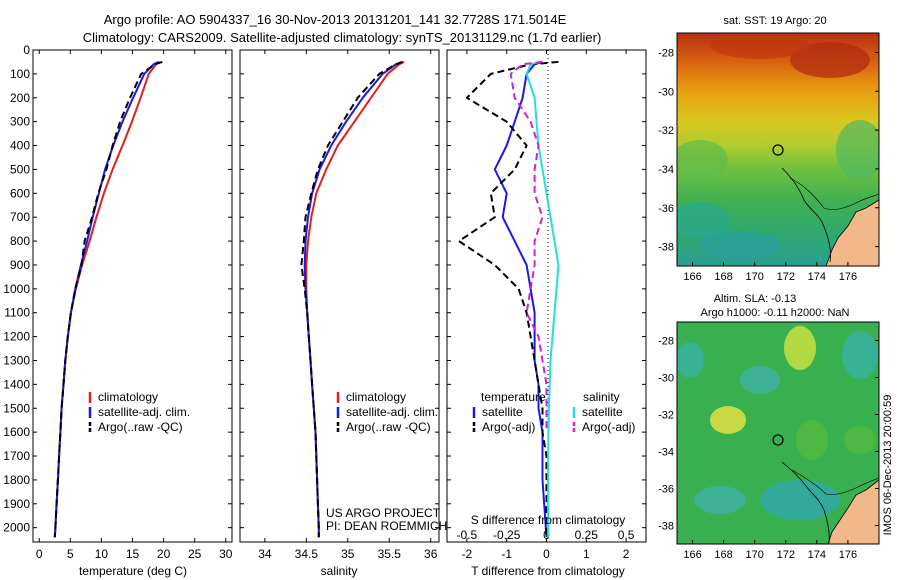 The height and width of the screenshot is (580, 900). Describe the element at coordinates (16, 360) in the screenshot. I see `depth-tick-label: 1300` at that location.